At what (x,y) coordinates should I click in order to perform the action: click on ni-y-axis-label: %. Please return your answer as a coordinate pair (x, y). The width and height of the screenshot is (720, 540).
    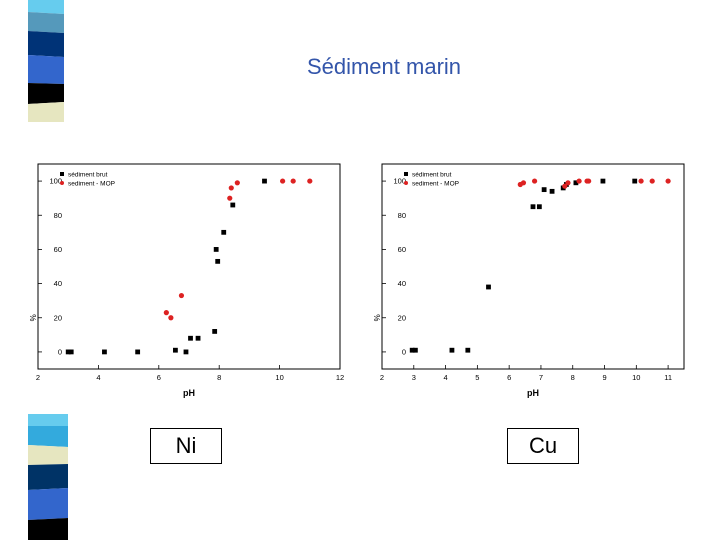
    Looking at the image, I should click on (33, 317).